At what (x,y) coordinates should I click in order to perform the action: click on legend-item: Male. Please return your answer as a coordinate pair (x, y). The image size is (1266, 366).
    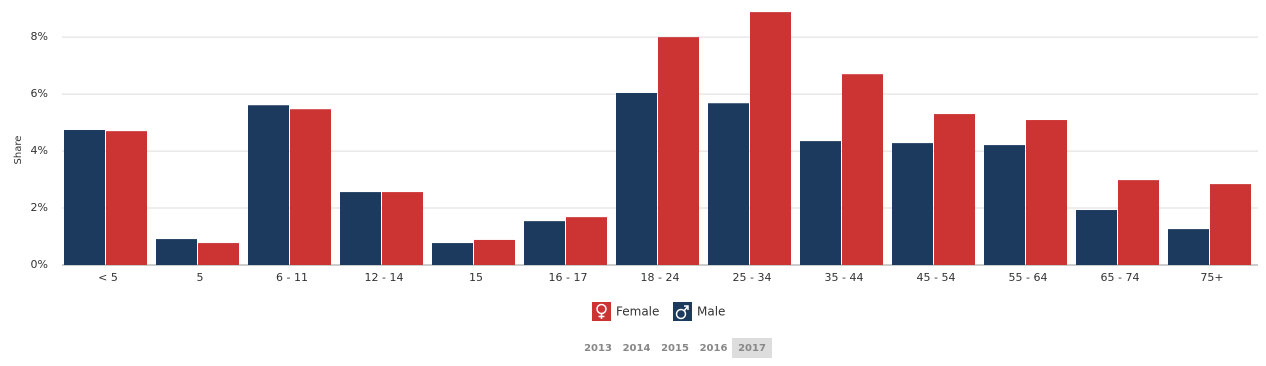
    Looking at the image, I should click on (699, 311).